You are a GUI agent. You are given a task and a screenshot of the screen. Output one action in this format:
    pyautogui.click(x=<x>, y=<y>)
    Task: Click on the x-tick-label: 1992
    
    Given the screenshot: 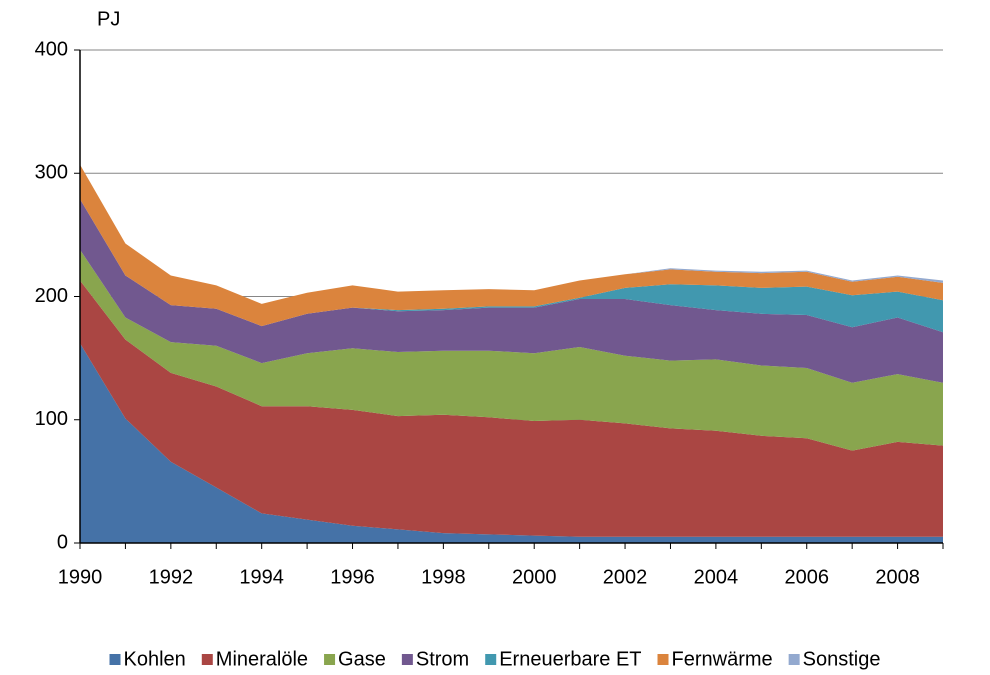 What is the action you would take?
    pyautogui.click(x=171, y=577)
    